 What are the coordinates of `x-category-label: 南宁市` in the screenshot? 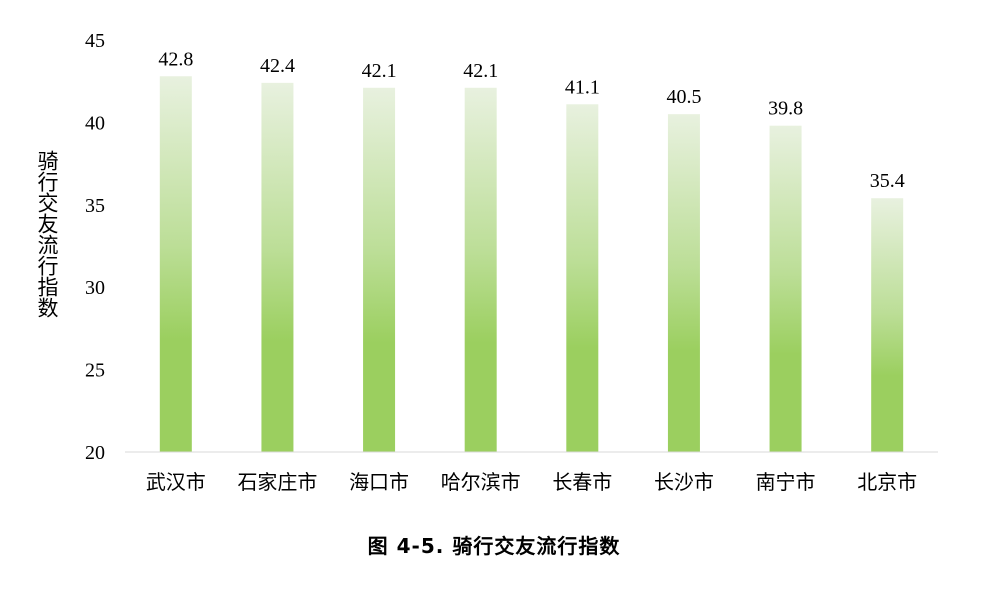 It's located at (786, 482).